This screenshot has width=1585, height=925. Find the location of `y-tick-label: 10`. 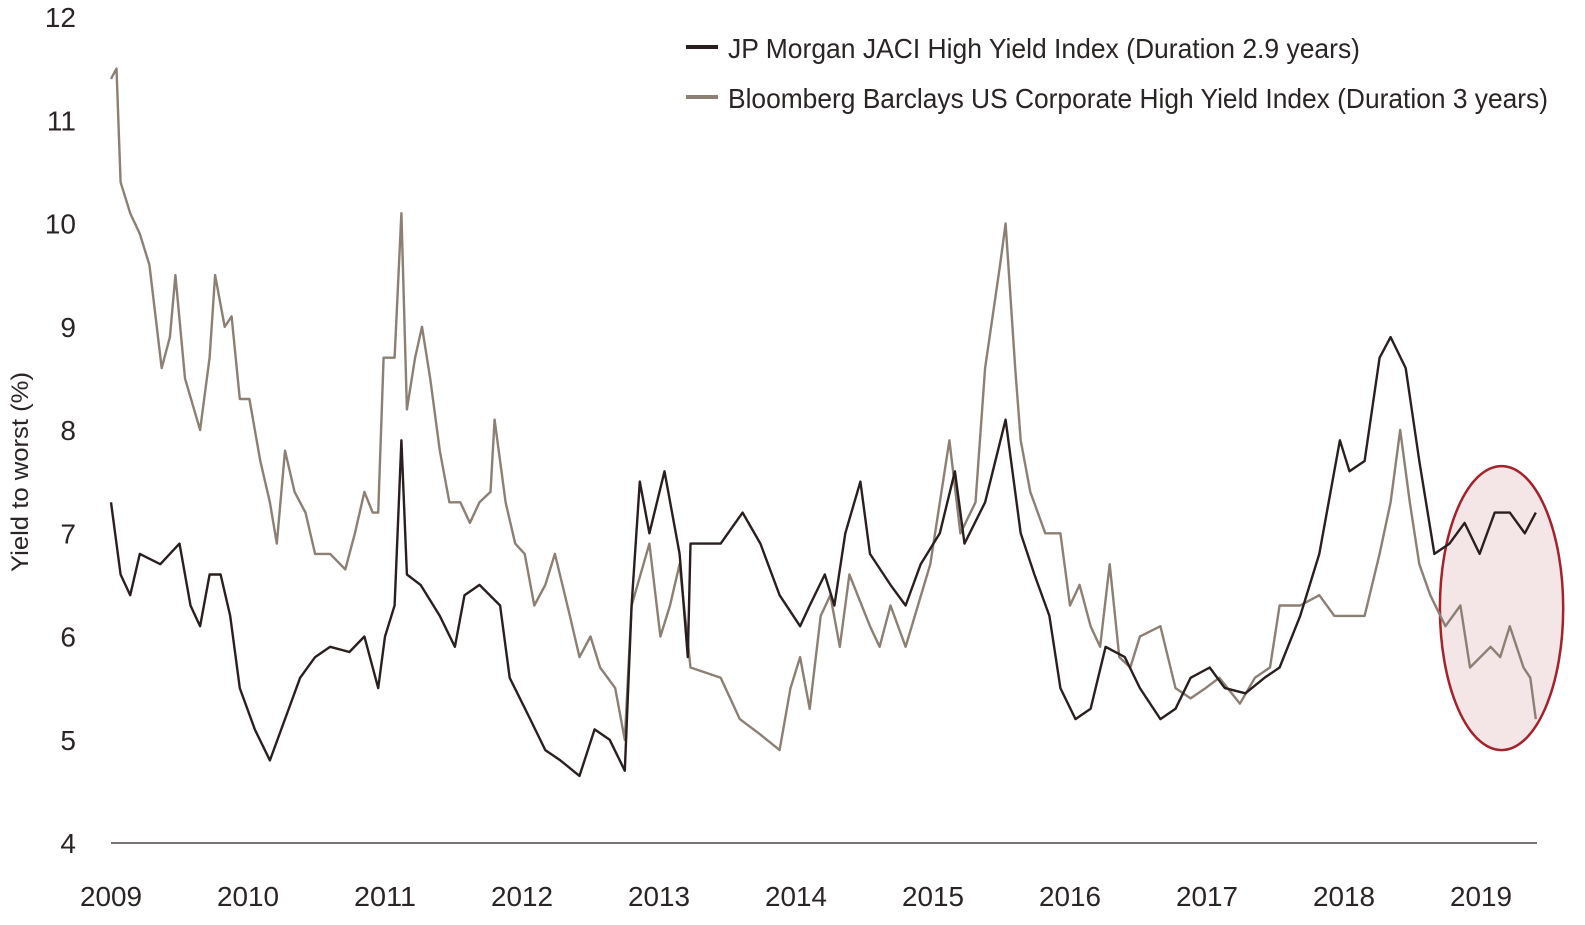

y-tick-label: 10 is located at coordinates (60, 224).